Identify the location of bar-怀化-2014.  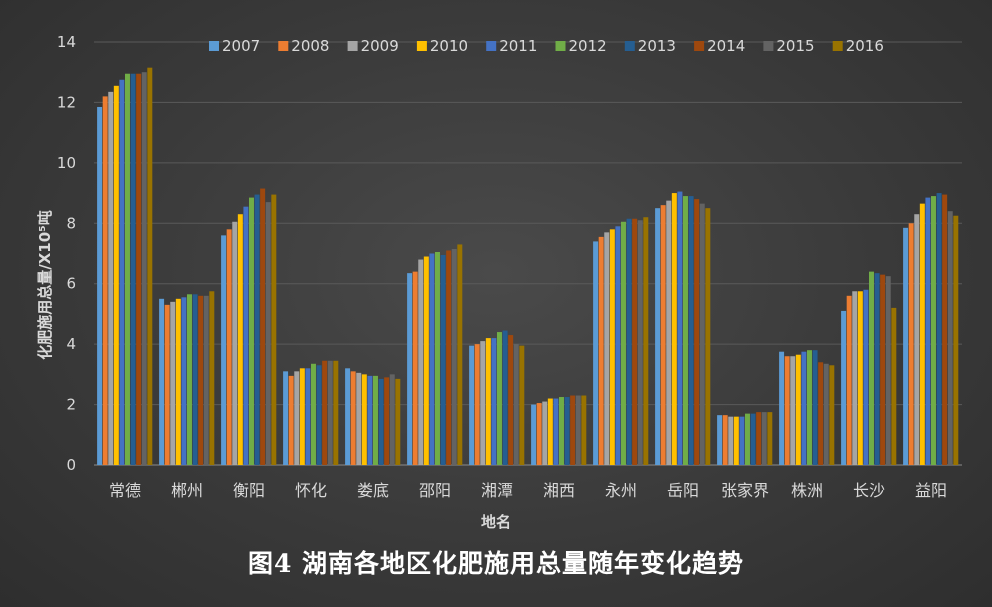
(325, 412).